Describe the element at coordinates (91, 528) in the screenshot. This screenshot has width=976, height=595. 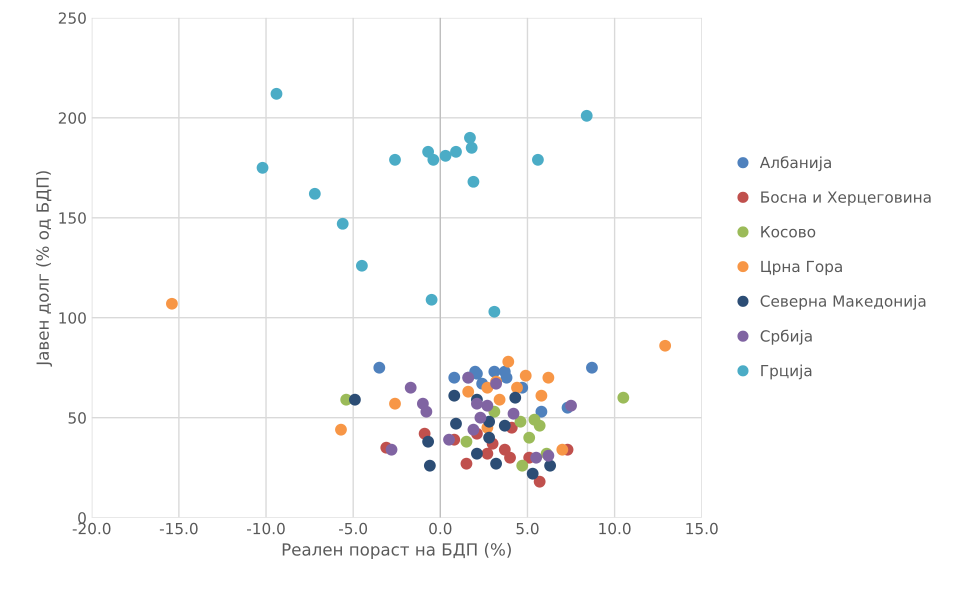
I see `x-tick-label: -20.0` at that location.